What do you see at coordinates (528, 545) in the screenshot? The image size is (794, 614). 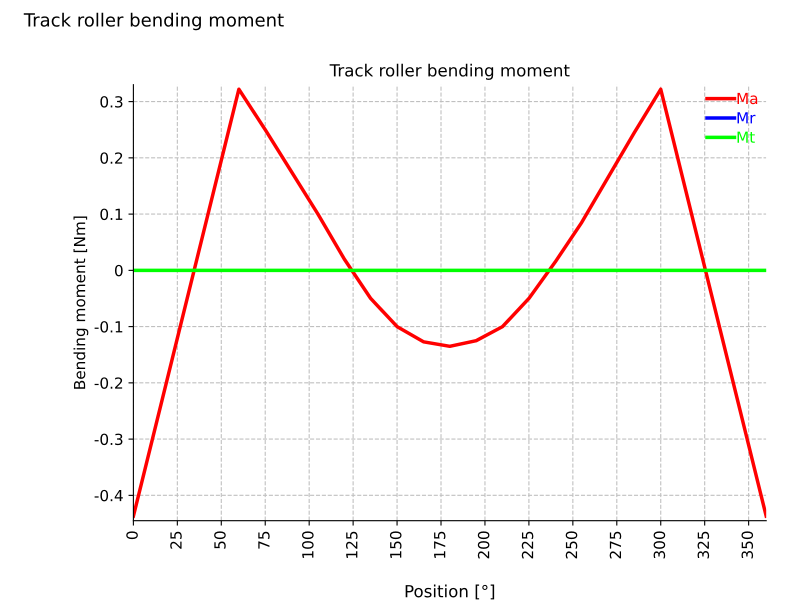 I see `x-tick-label: 225` at bounding box center [528, 545].